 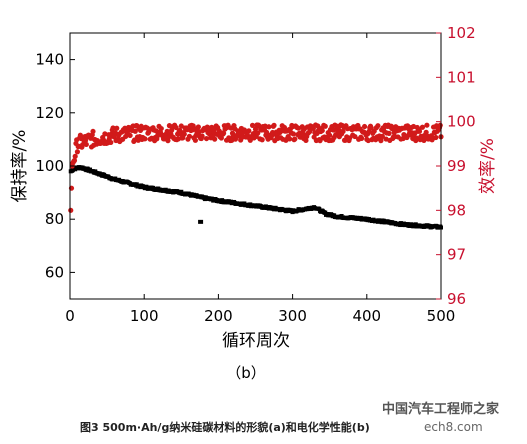 What do you see at coordinates (54, 272) in the screenshot?
I see `y-left-tick-label: 60` at bounding box center [54, 272].